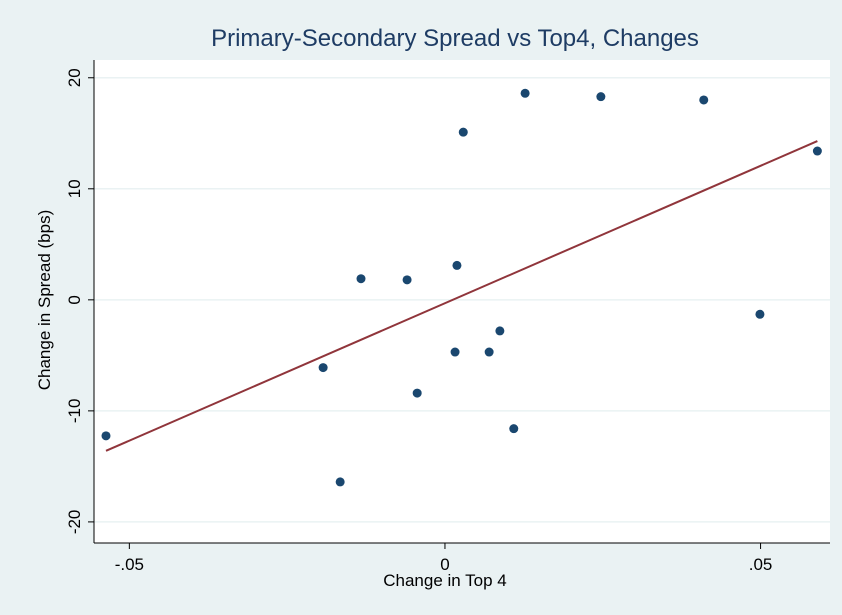  Describe the element at coordinates (74, 77) in the screenshot. I see `y-tick-label: 20` at that location.